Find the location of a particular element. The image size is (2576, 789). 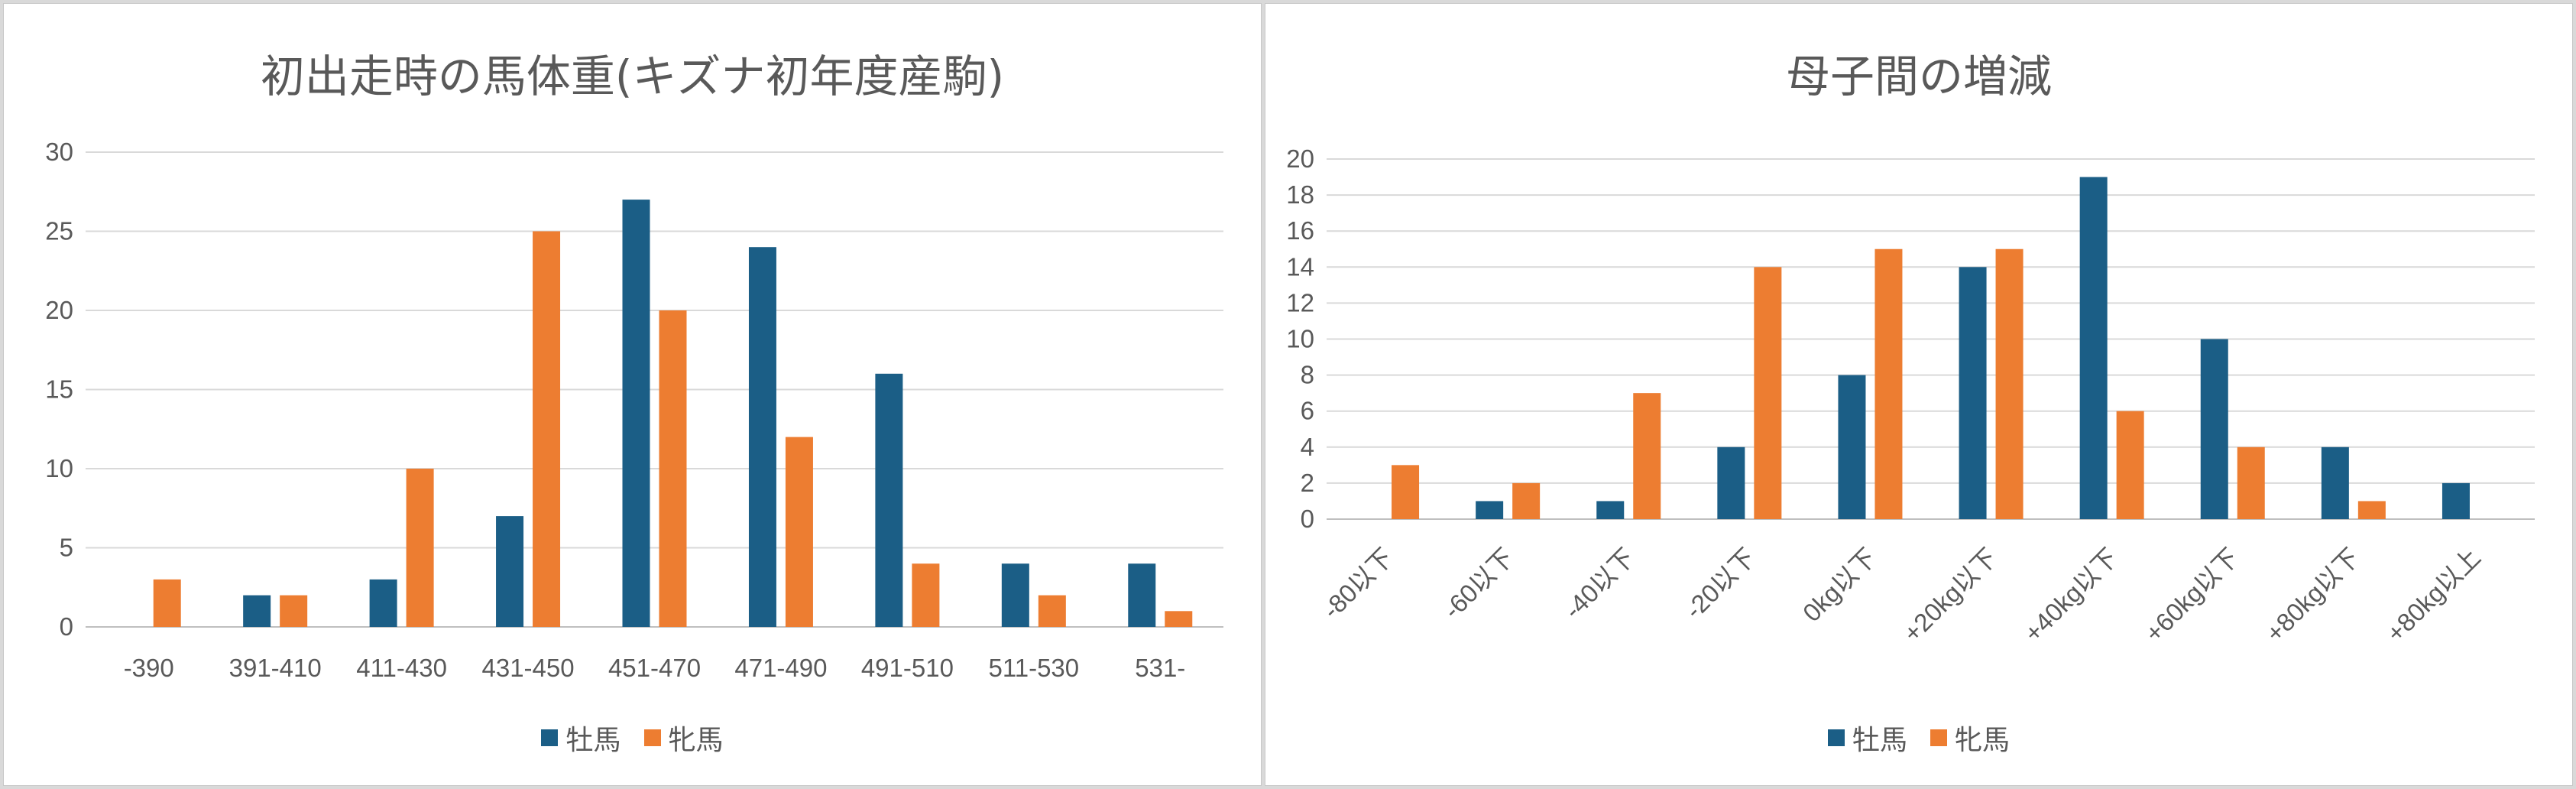

x-tick-label: 471-490 is located at coordinates (781, 668).